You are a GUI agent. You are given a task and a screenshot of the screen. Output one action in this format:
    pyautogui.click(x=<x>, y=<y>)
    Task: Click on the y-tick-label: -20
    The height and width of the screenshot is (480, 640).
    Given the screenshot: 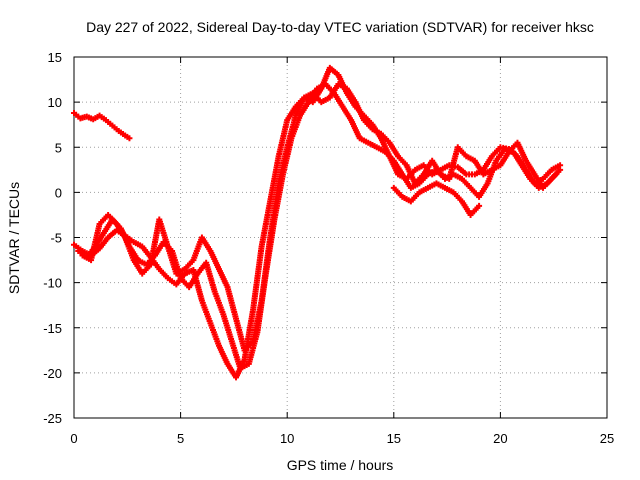 What is the action you would take?
    pyautogui.click(x=52, y=373)
    